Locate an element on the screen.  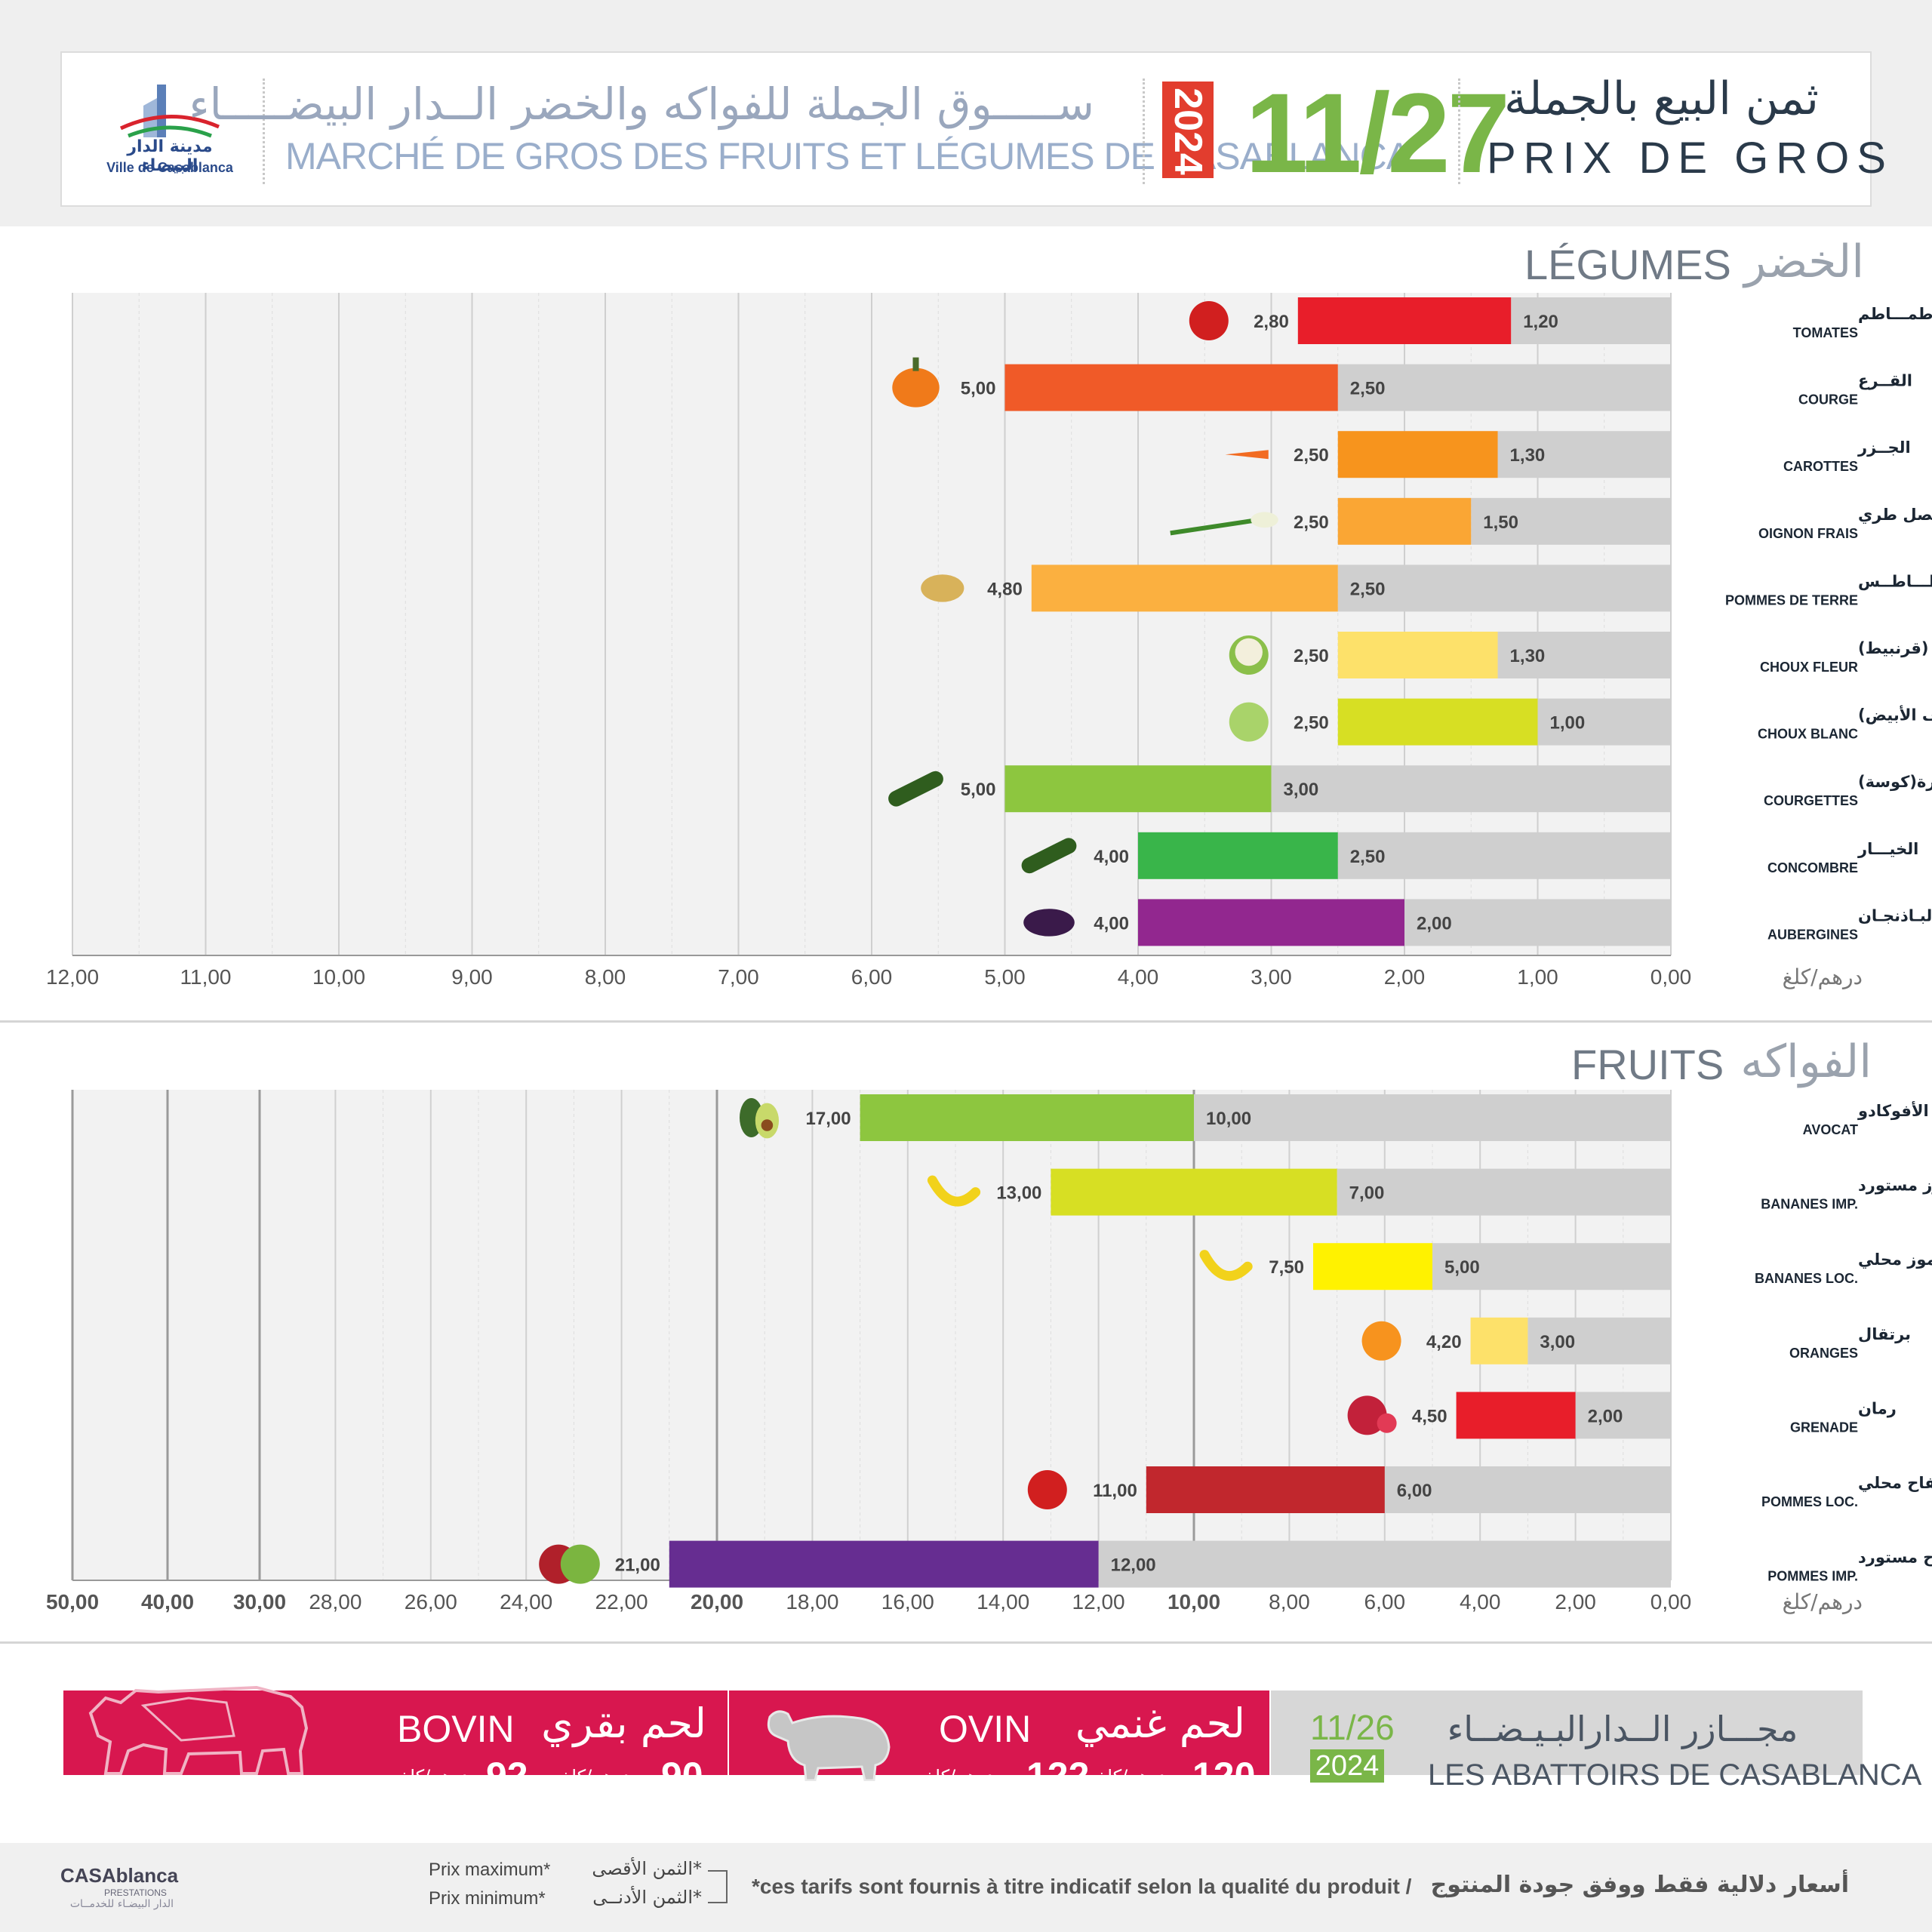
brand-ar: الدار البيضـاء للخدمــات is located at coordinates (121, 1904).